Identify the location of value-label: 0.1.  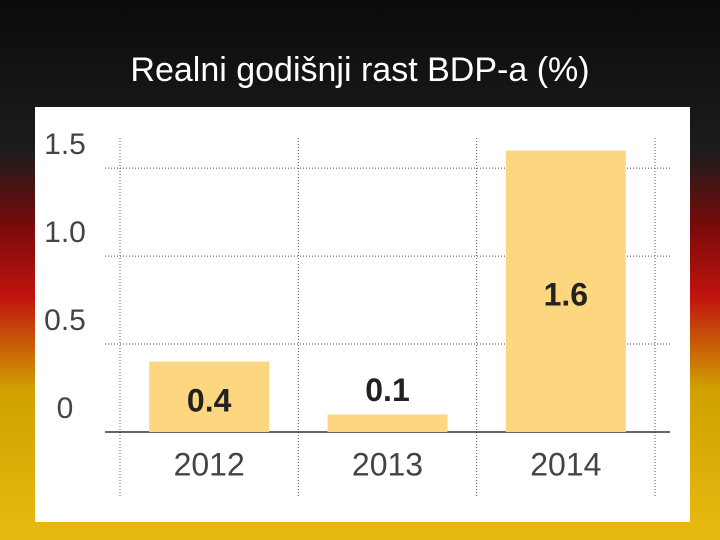
(387, 390).